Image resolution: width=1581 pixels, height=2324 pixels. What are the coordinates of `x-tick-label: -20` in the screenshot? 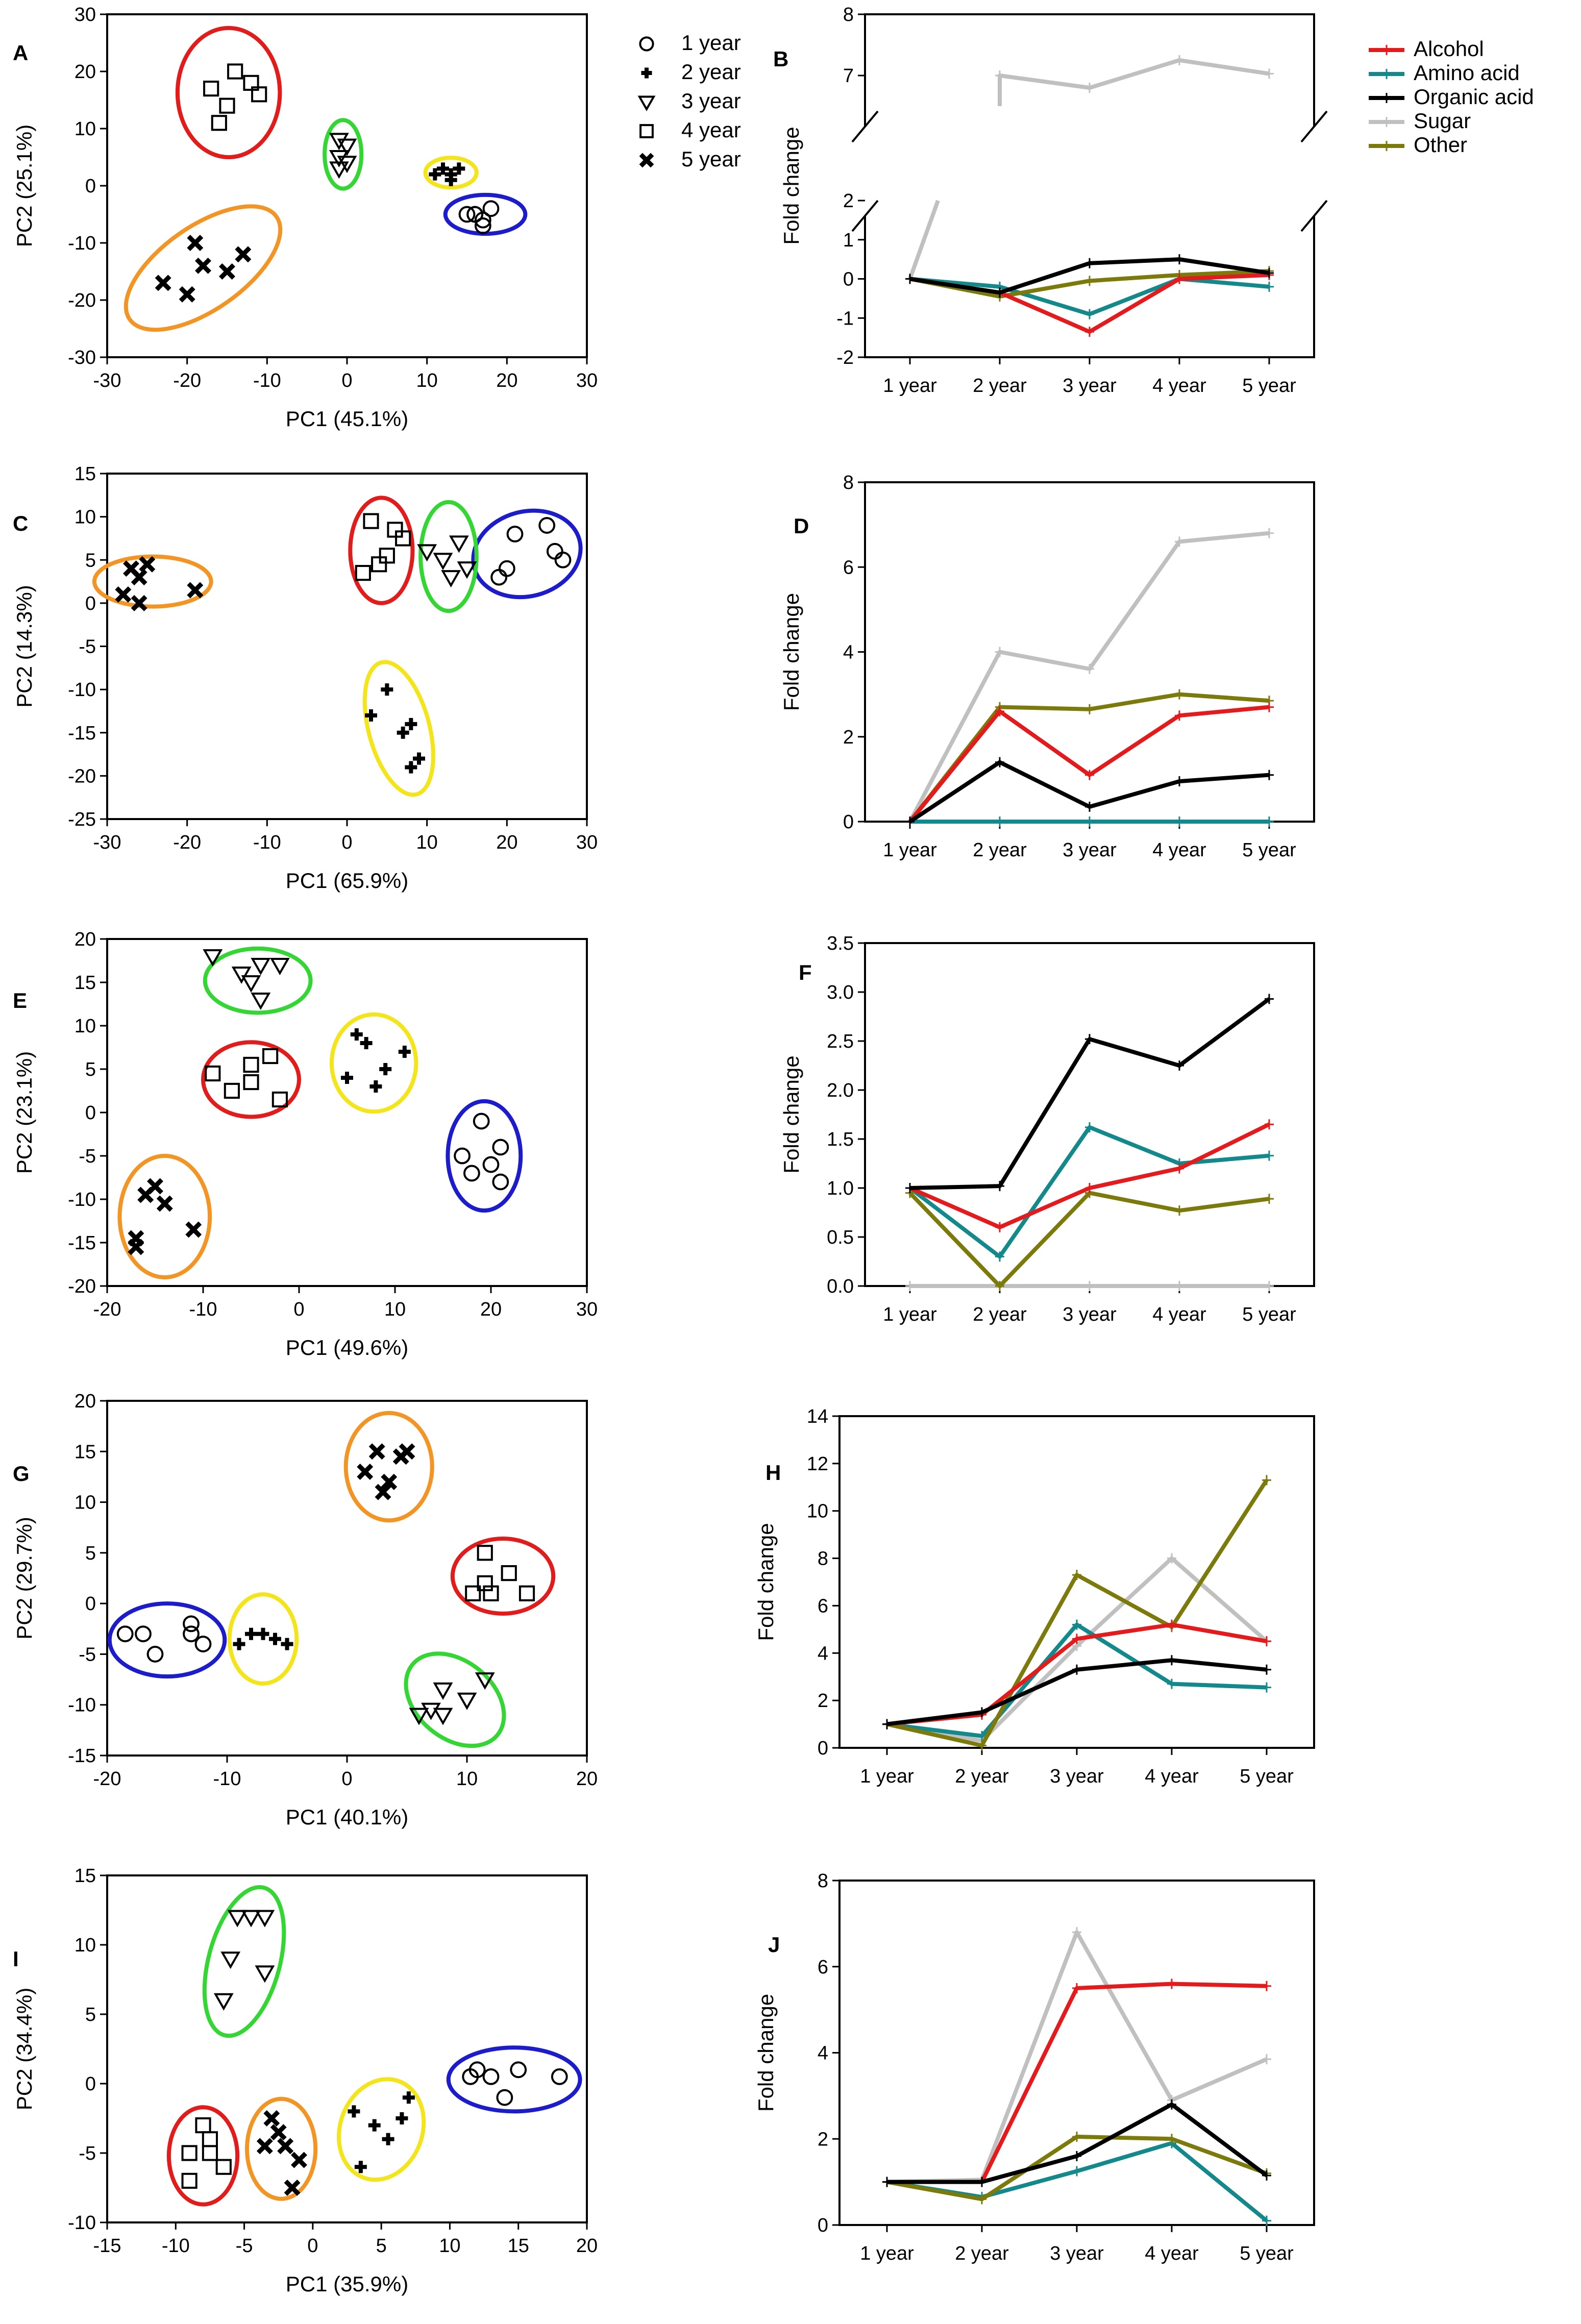 It's located at (107, 1779).